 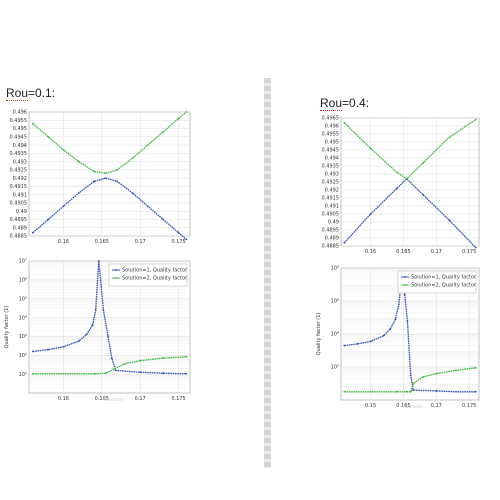 I want to click on y-tick-label: 0.4925, so click(x=331, y=183).